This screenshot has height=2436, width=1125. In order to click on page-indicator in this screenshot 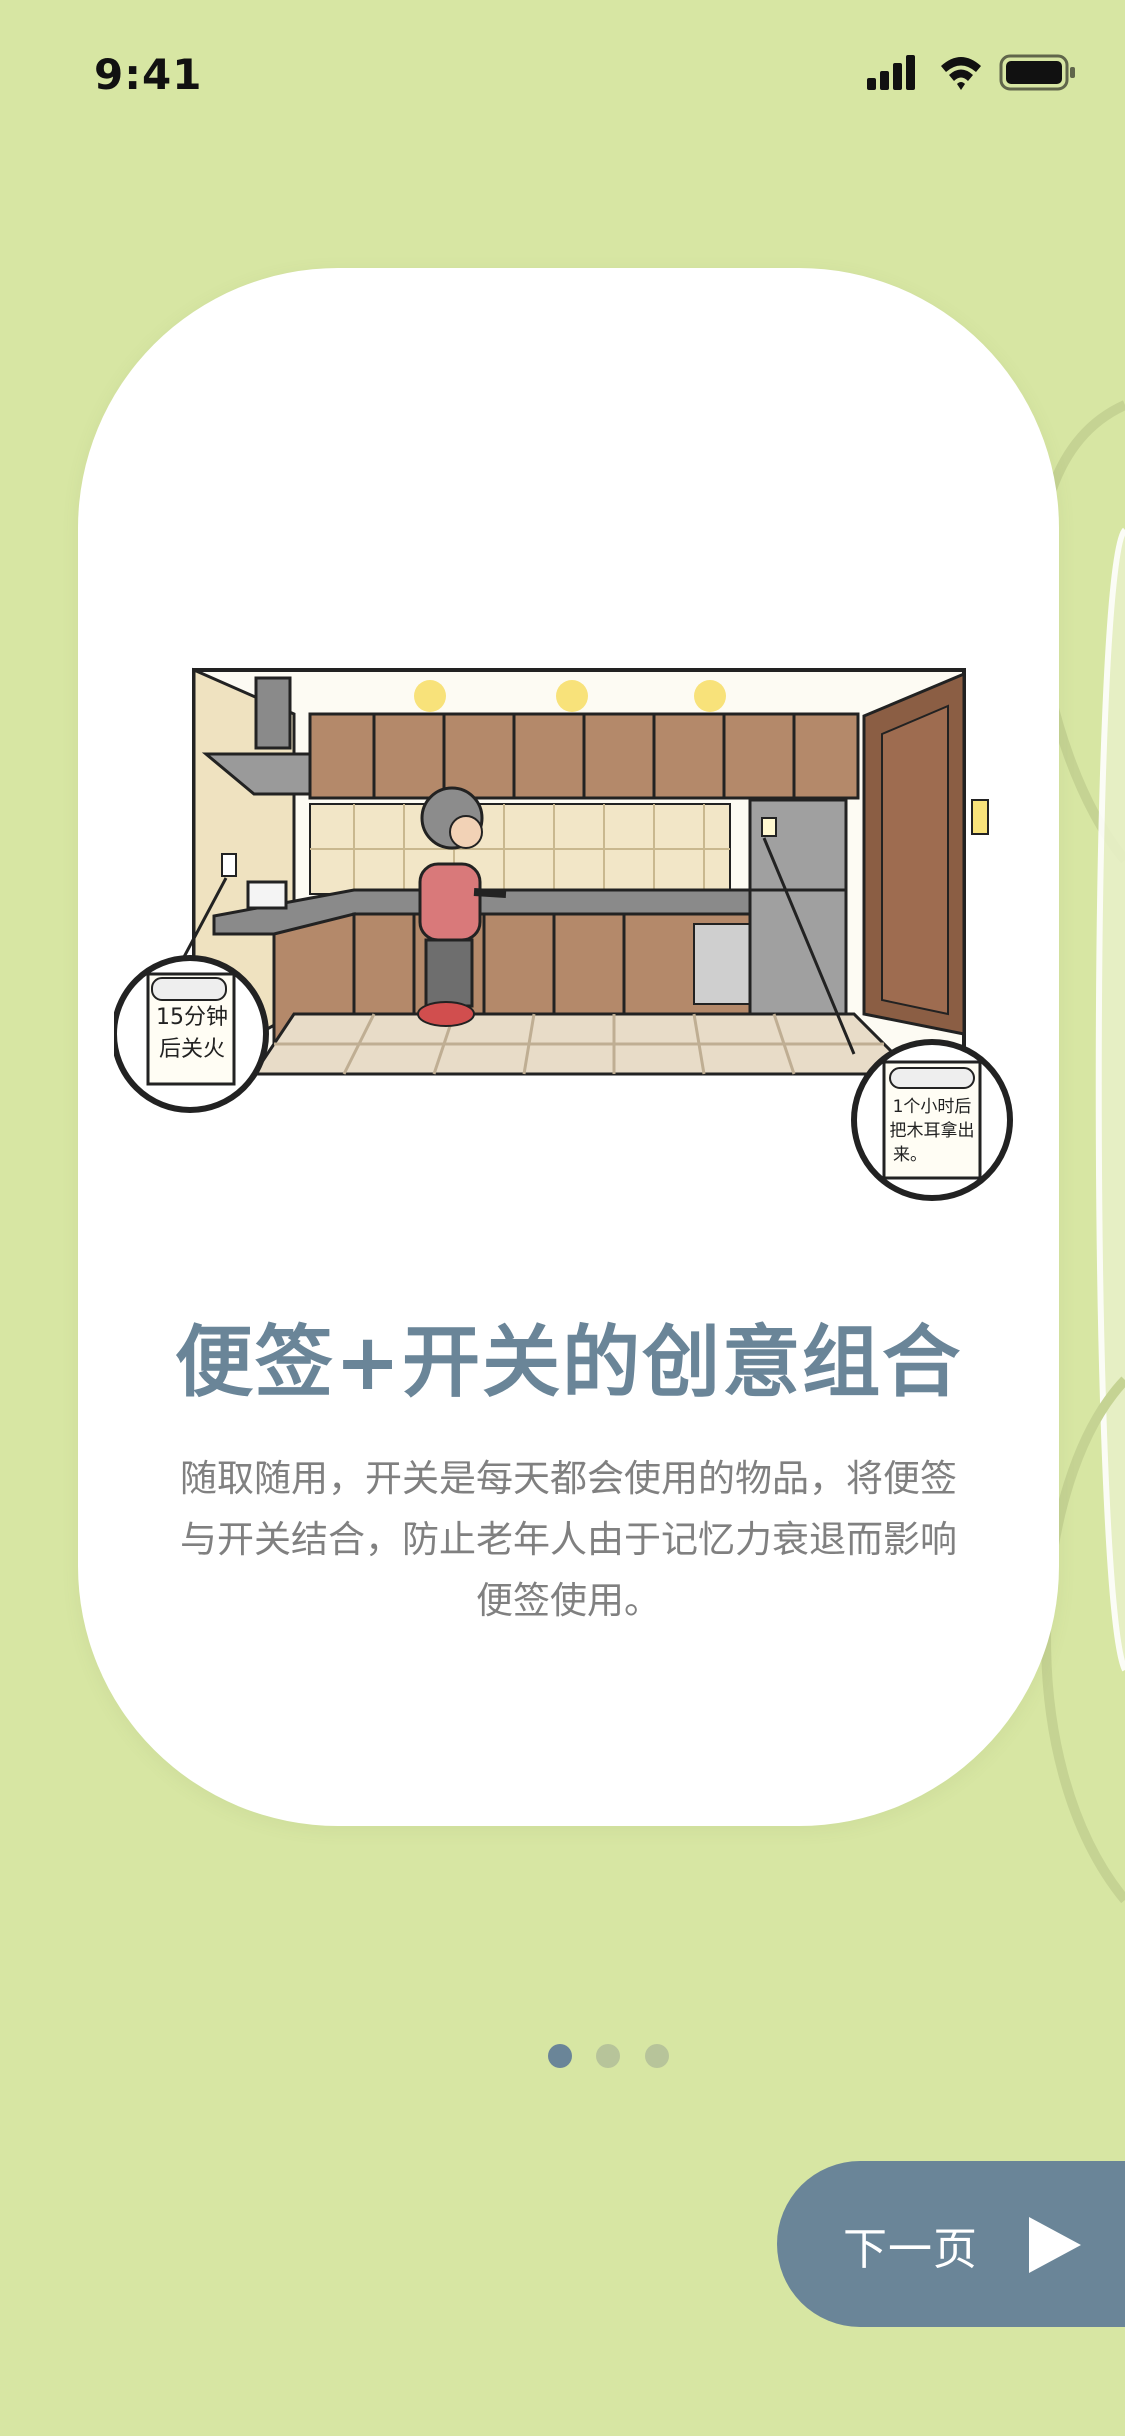, I will do `click(608, 2056)`.